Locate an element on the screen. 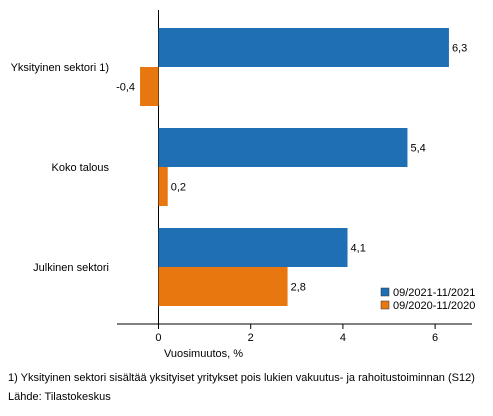 The height and width of the screenshot is (416, 493). legend-label: 09/2020-11/2020 is located at coordinates (434, 306).